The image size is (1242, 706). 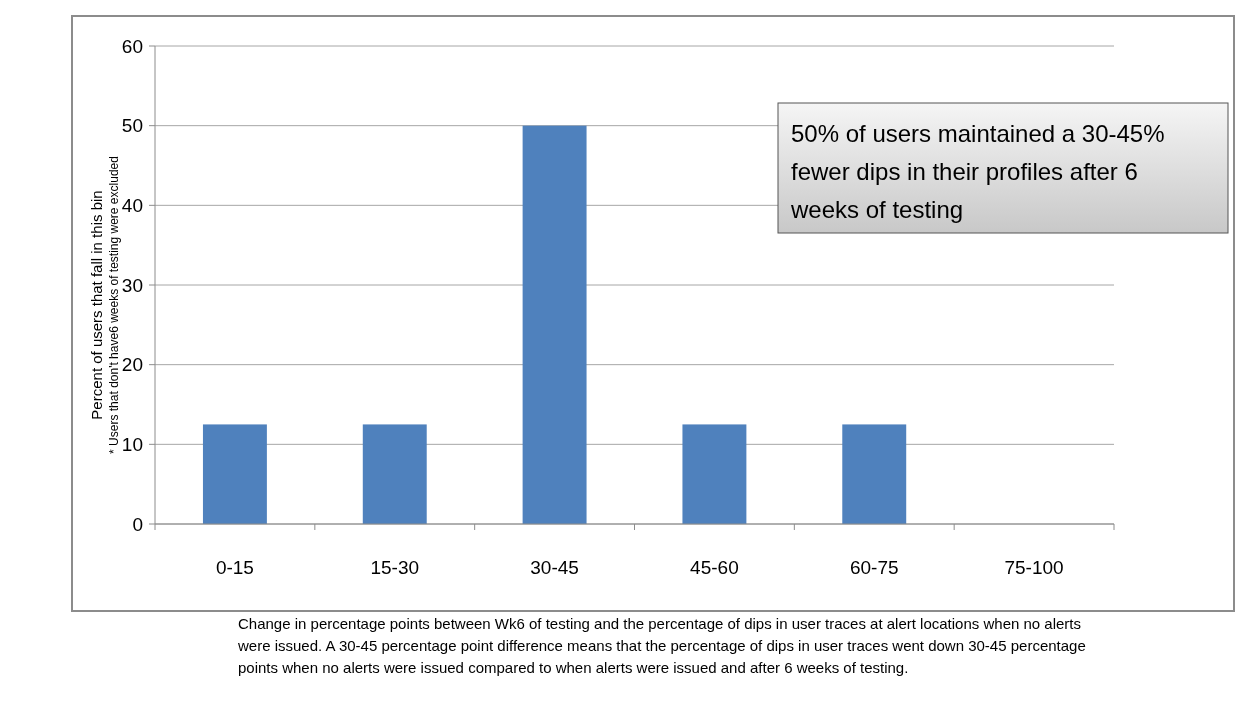 What do you see at coordinates (132, 205) in the screenshot?
I see `y-tick-label: 40` at bounding box center [132, 205].